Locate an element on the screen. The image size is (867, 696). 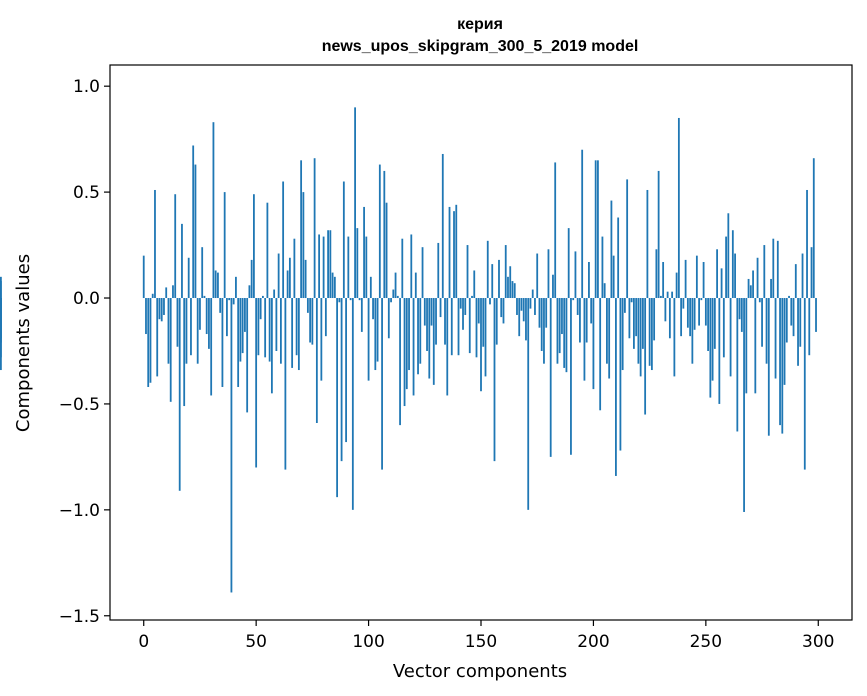
x-tick-label: 250 is located at coordinates (706, 642).